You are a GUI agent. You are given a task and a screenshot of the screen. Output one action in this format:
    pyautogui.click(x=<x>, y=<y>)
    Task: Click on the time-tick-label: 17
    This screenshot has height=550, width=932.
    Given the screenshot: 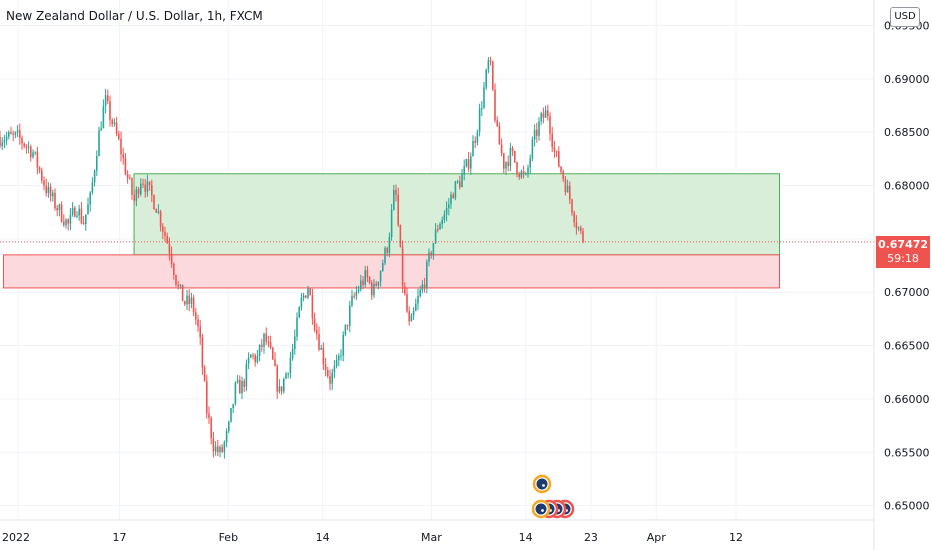 What is the action you would take?
    pyautogui.click(x=120, y=537)
    